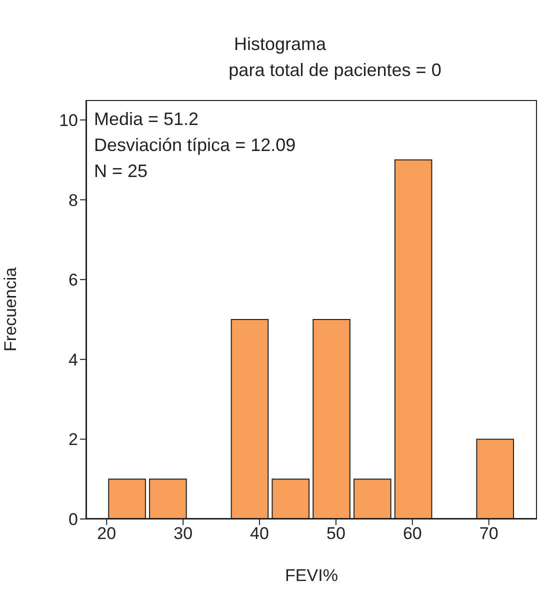  Describe the element at coordinates (73, 200) in the screenshot. I see `y-tick-label: 8` at that location.